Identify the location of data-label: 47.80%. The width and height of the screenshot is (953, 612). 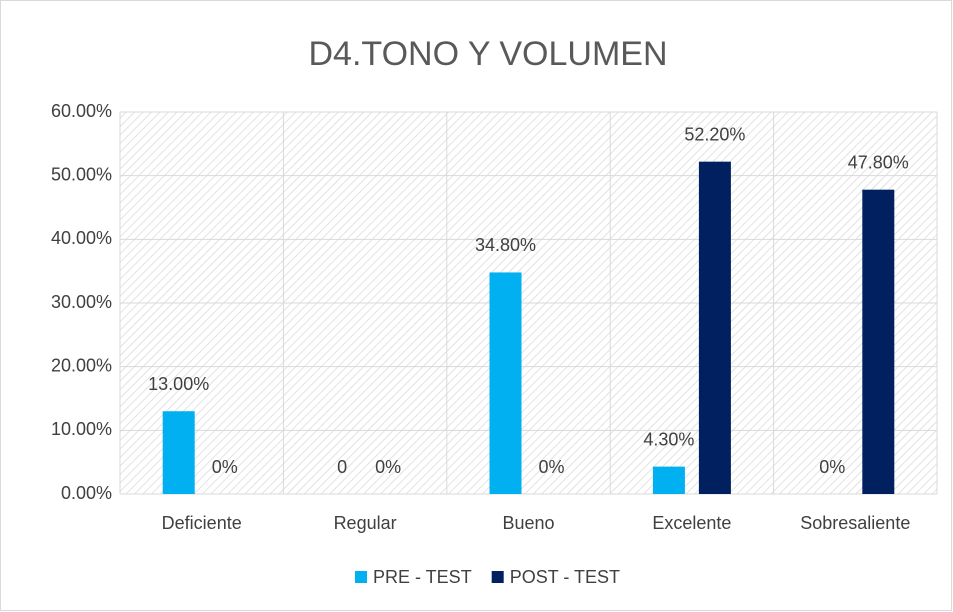
(878, 162).